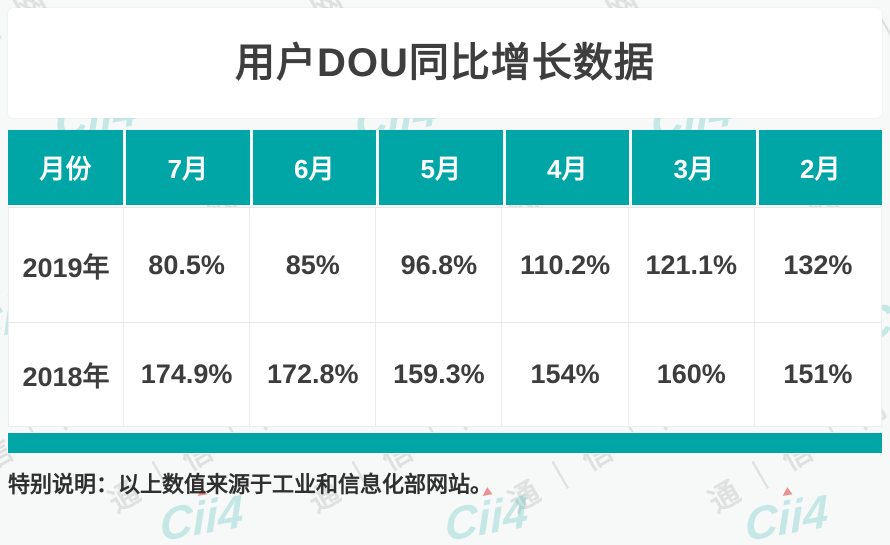 The height and width of the screenshot is (545, 890). I want to click on column-header-month: 月份, so click(65, 167).